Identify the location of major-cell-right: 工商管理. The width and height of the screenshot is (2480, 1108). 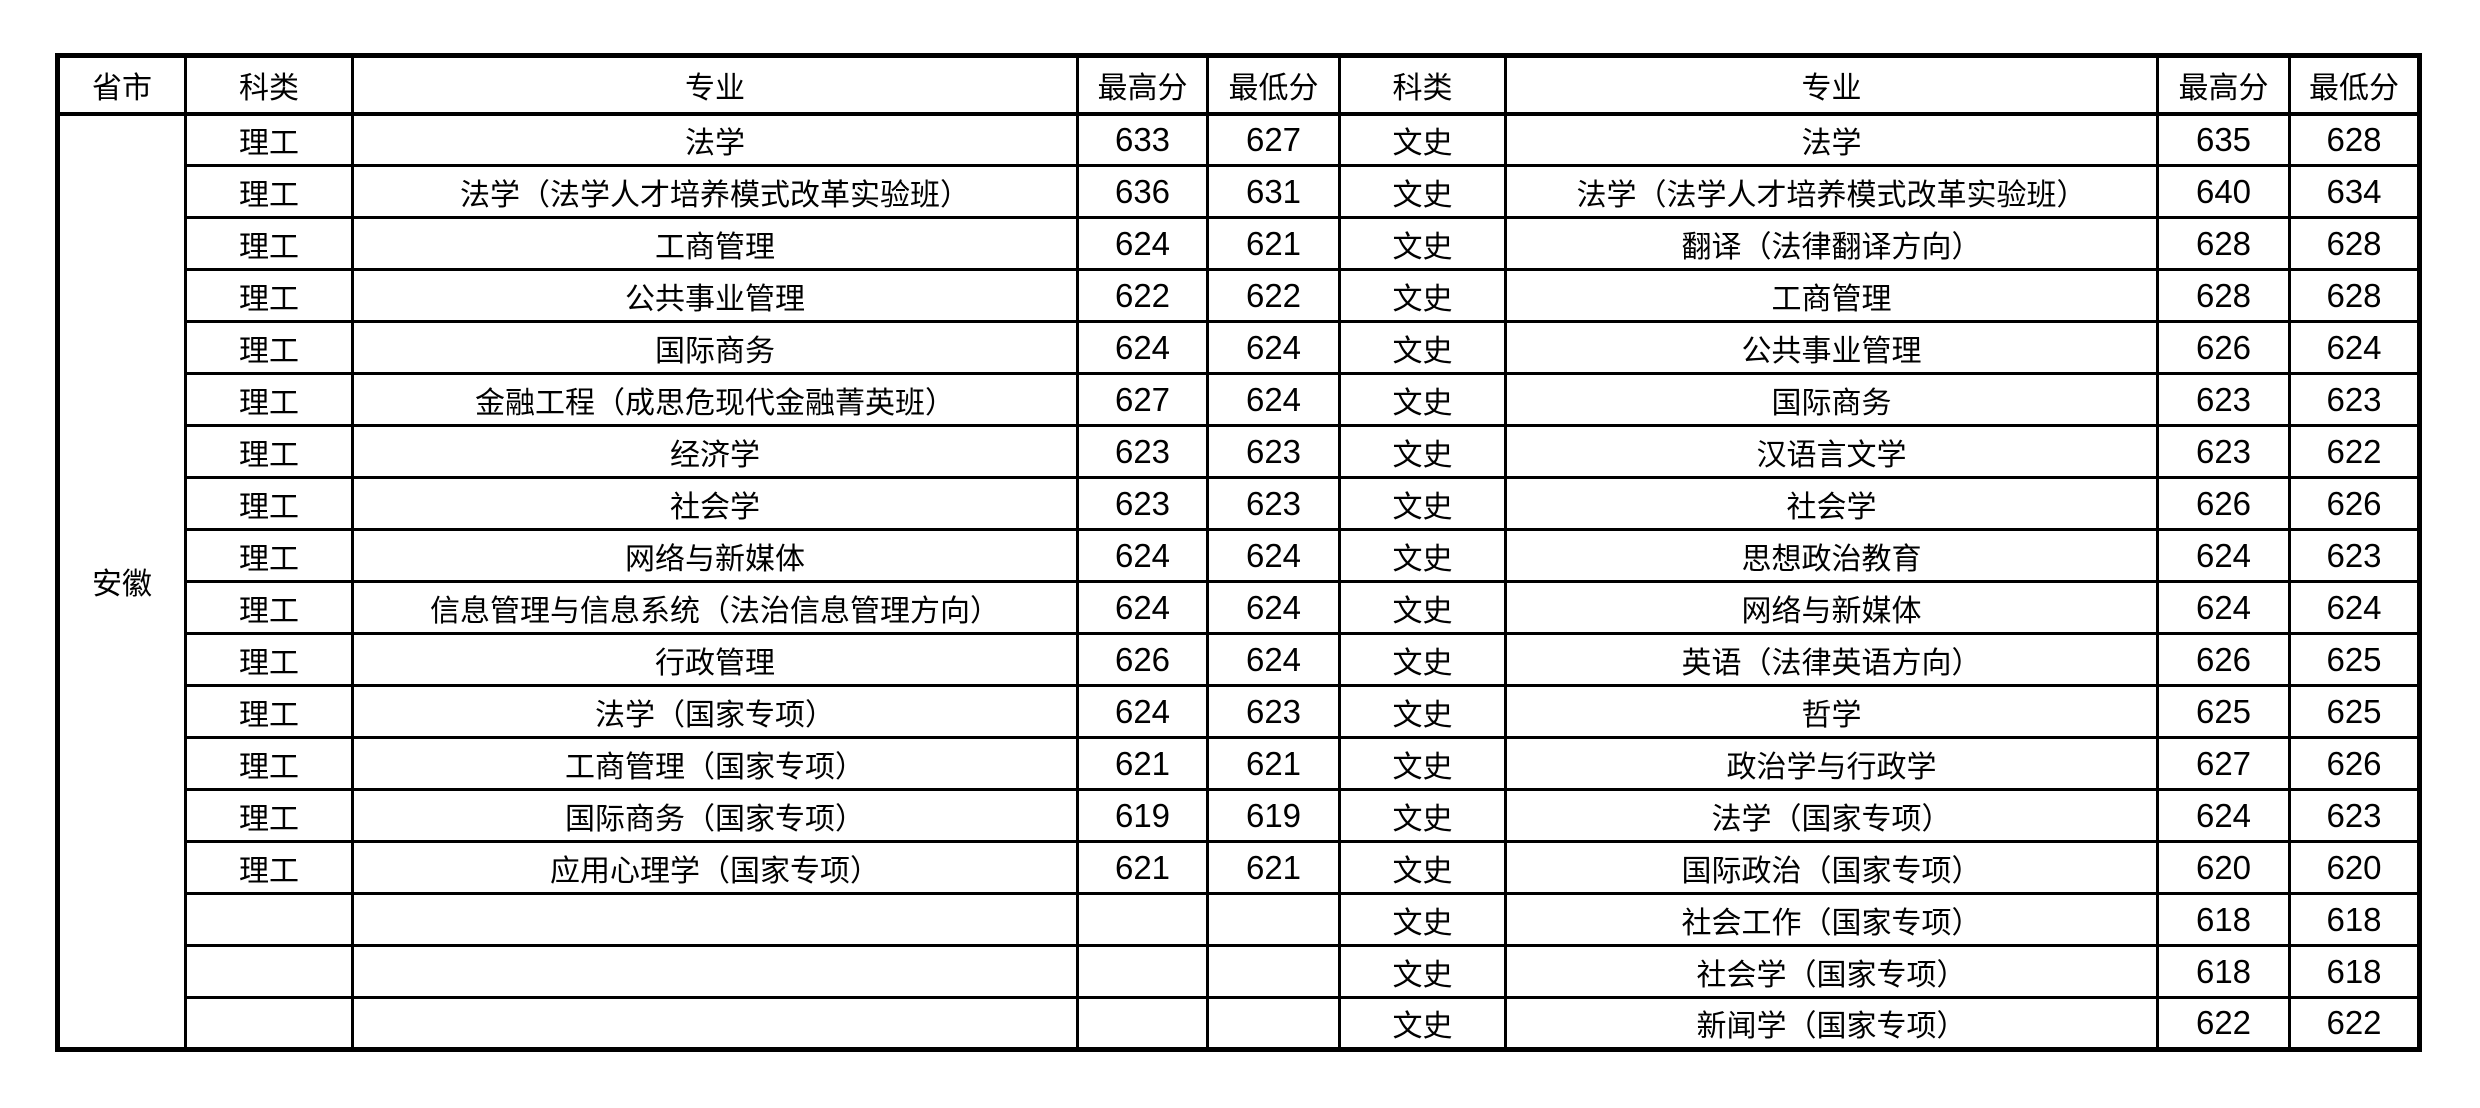
(1831, 295).